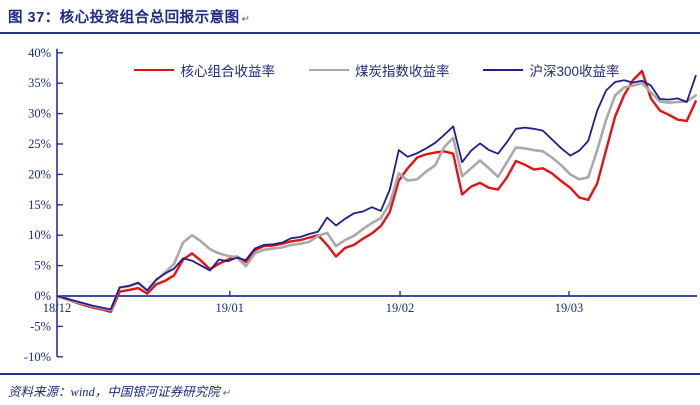 The image size is (700, 405). What do you see at coordinates (227, 71) in the screenshot?
I see `legend-label: 核心组合收益率` at bounding box center [227, 71].